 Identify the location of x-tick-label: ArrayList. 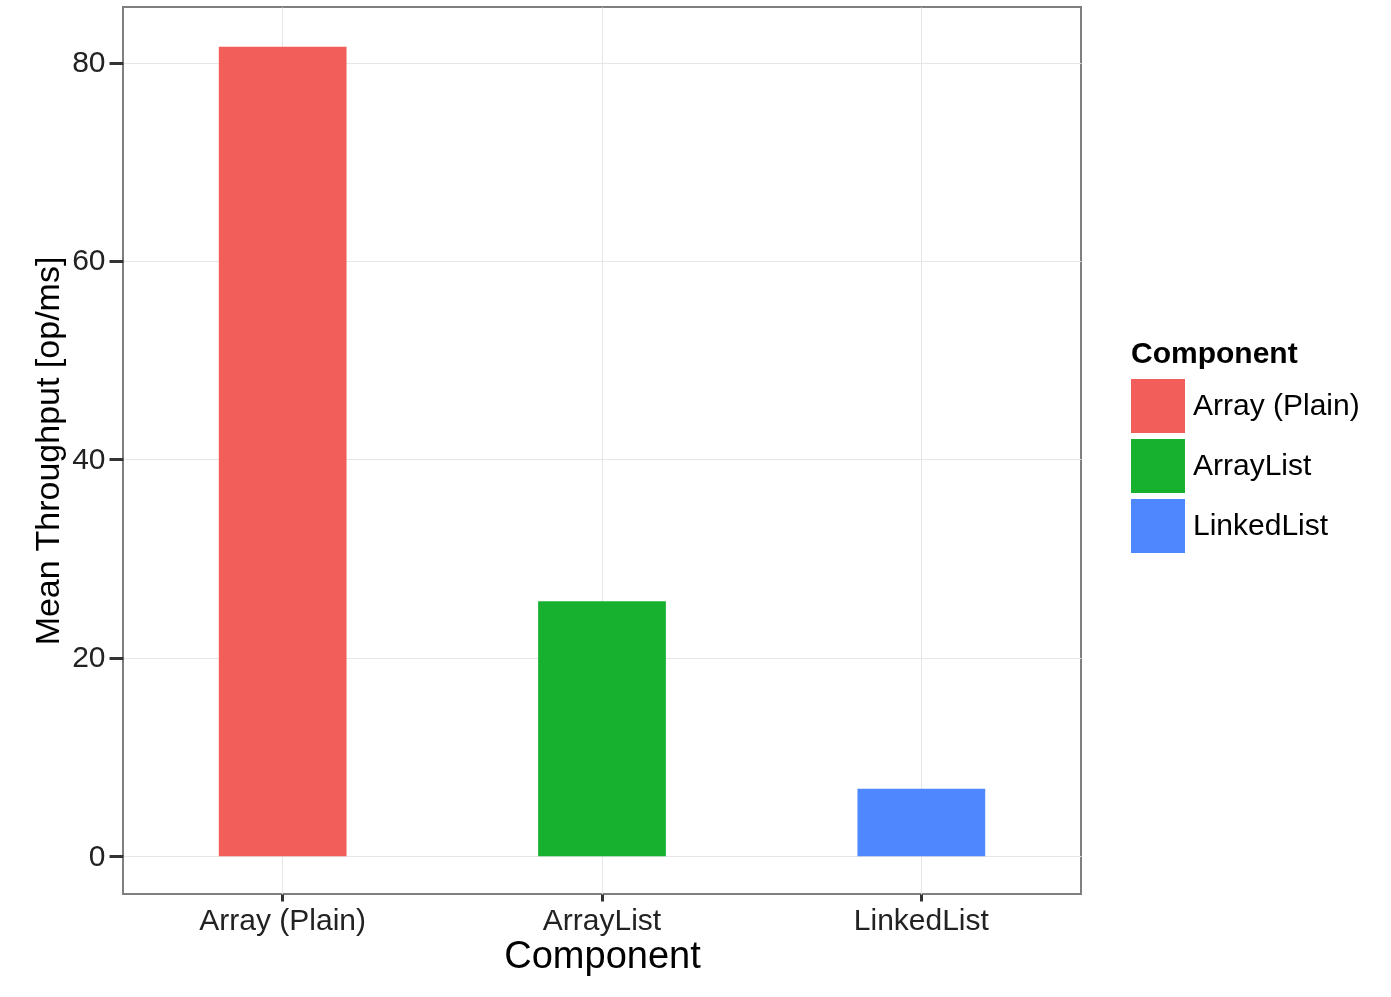
(602, 919).